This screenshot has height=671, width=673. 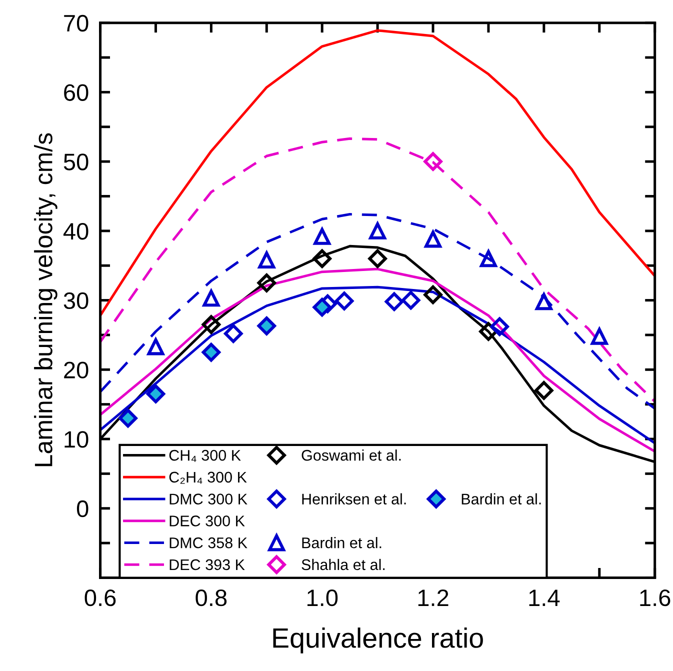 I want to click on x-axis-title: Equivalence ratio, so click(x=378, y=641).